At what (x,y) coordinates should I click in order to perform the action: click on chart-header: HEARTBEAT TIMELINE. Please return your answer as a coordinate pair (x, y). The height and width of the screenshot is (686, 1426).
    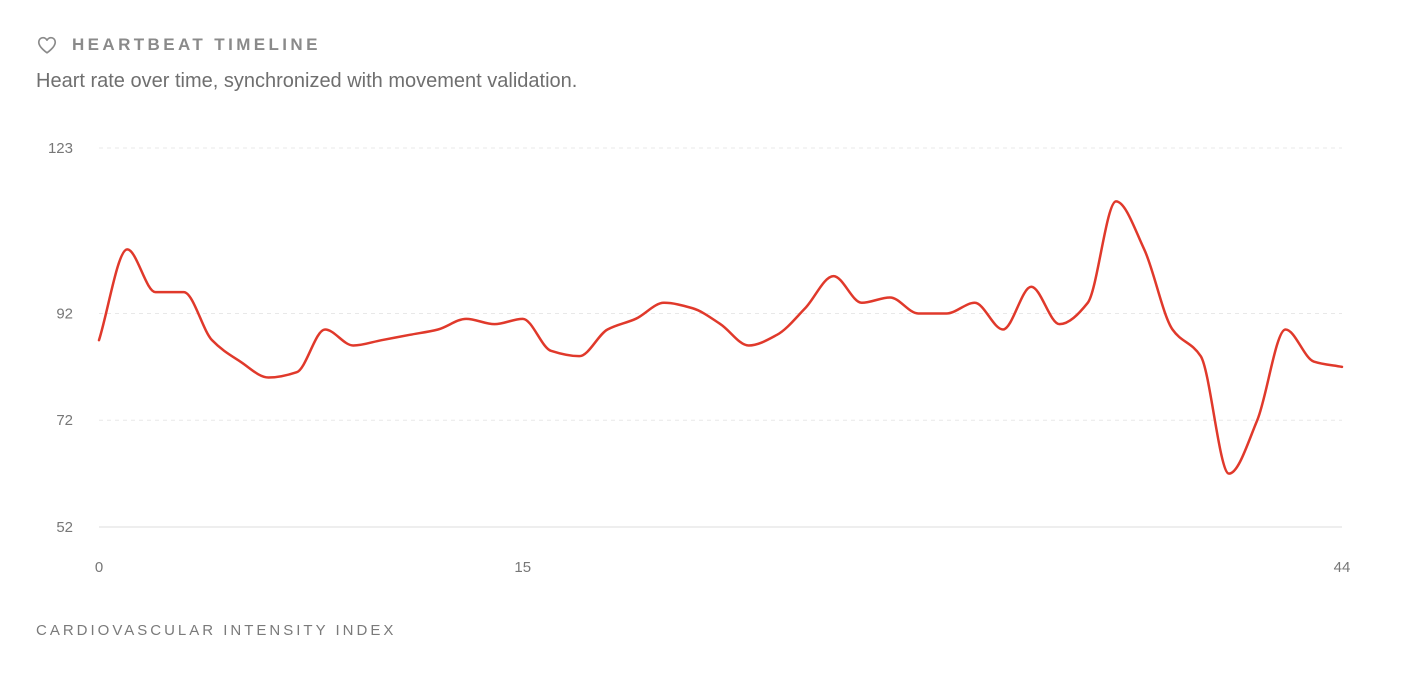
    Looking at the image, I should click on (178, 45).